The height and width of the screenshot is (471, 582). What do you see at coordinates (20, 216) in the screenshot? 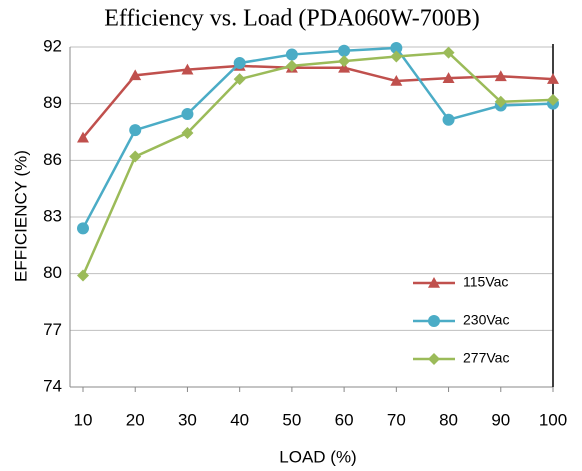
I see `y-axis-label: EFFICIENCY (%)` at bounding box center [20, 216].